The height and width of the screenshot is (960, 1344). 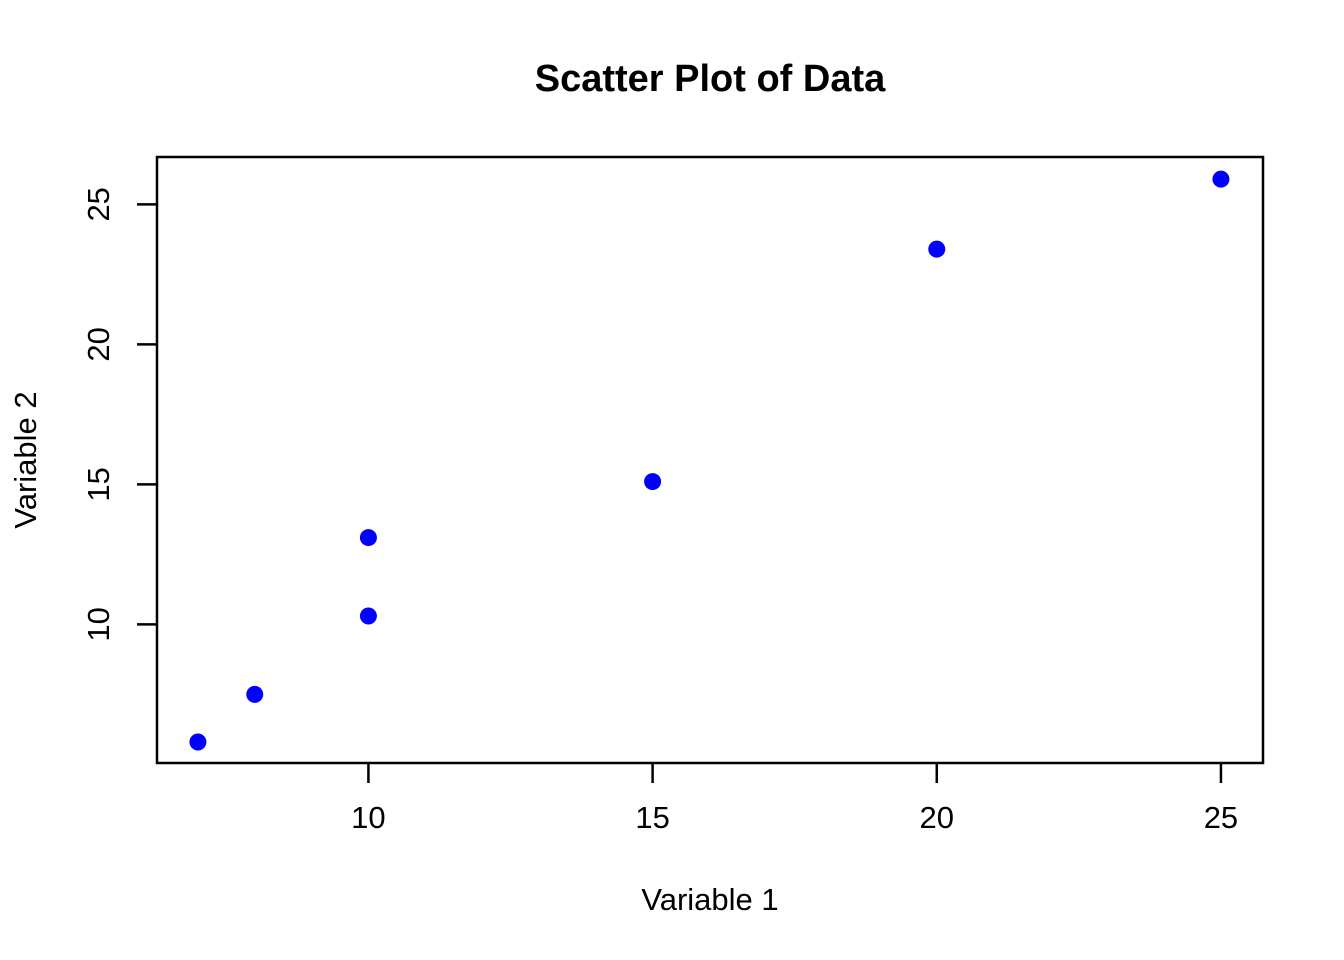 I want to click on x-axis-label: Variable 1, so click(x=710, y=899).